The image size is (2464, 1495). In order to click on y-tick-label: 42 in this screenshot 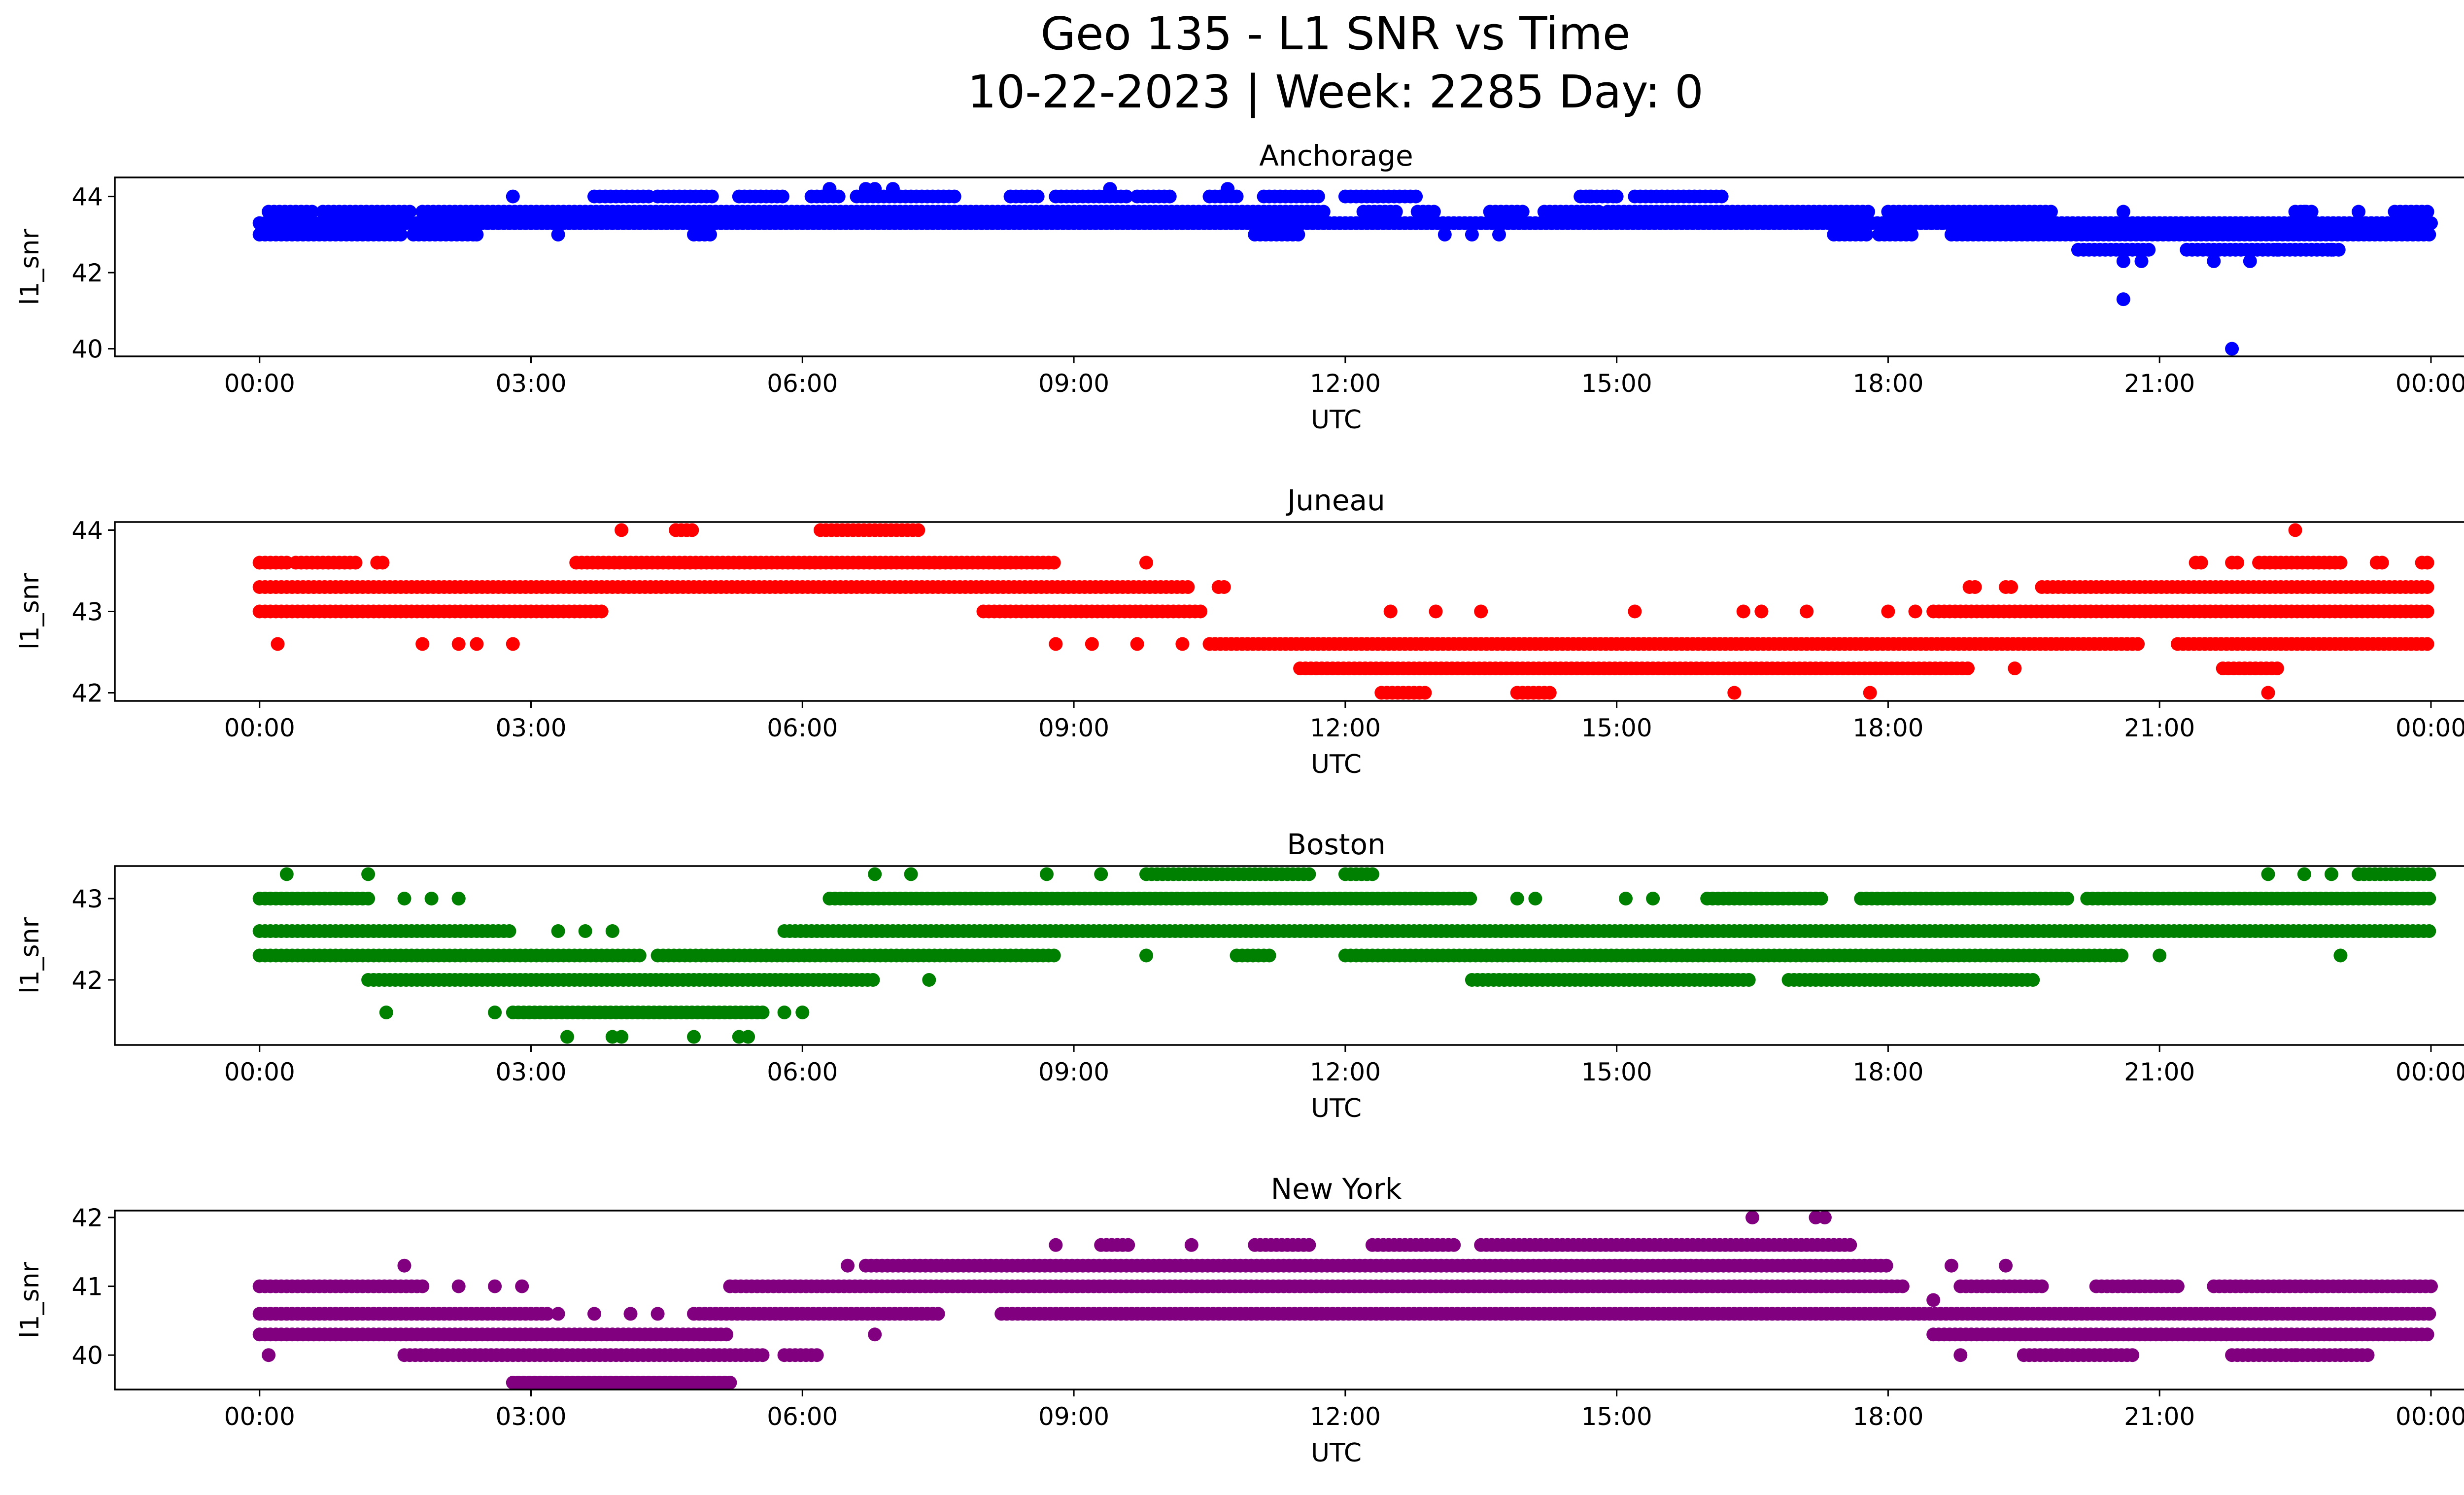, I will do `click(87, 693)`.